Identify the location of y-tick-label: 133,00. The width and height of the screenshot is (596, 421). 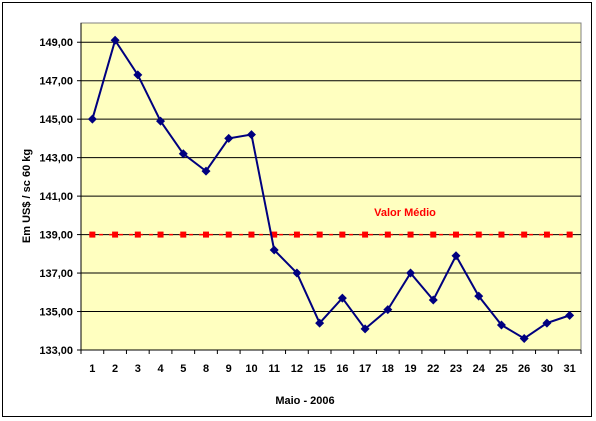
(56, 351).